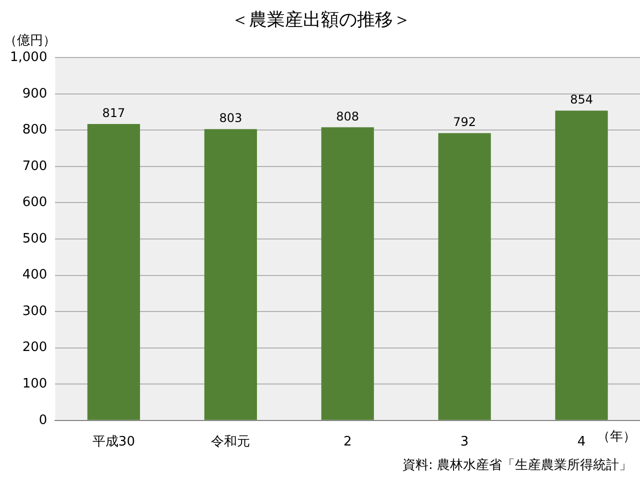  Describe the element at coordinates (347, 442) in the screenshot. I see `x-tick-label: 2` at that location.